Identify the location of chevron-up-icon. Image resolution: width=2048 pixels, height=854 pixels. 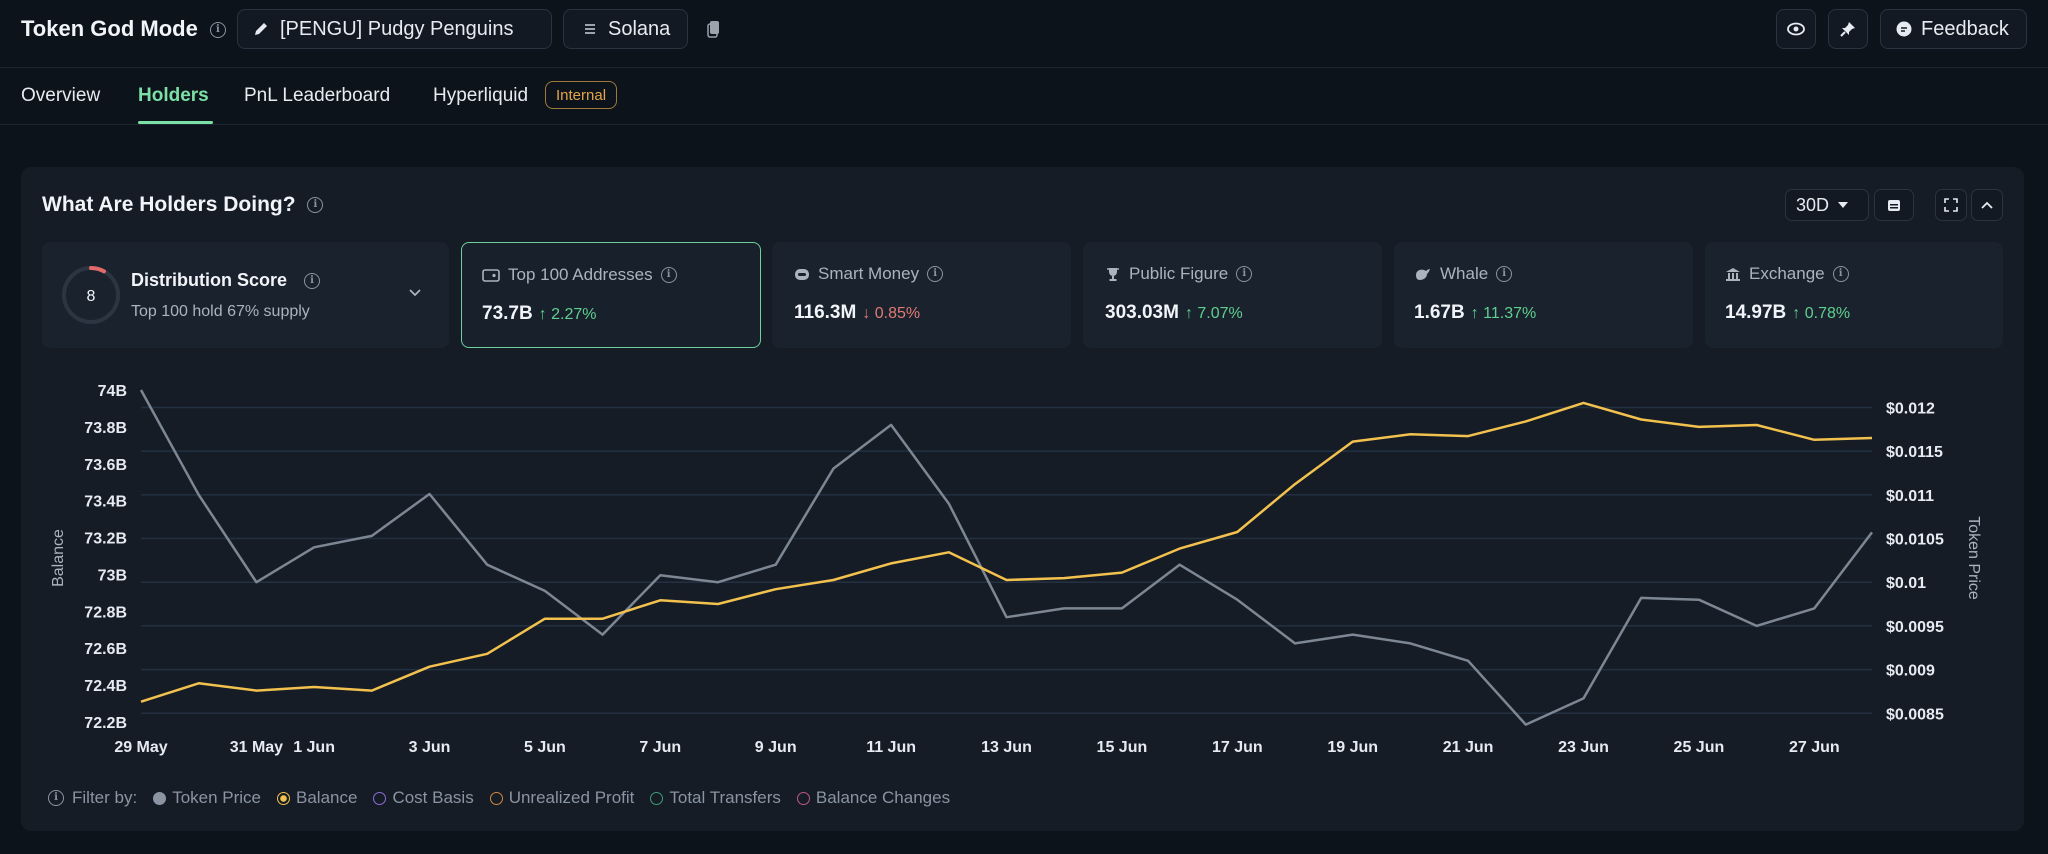
(1987, 205).